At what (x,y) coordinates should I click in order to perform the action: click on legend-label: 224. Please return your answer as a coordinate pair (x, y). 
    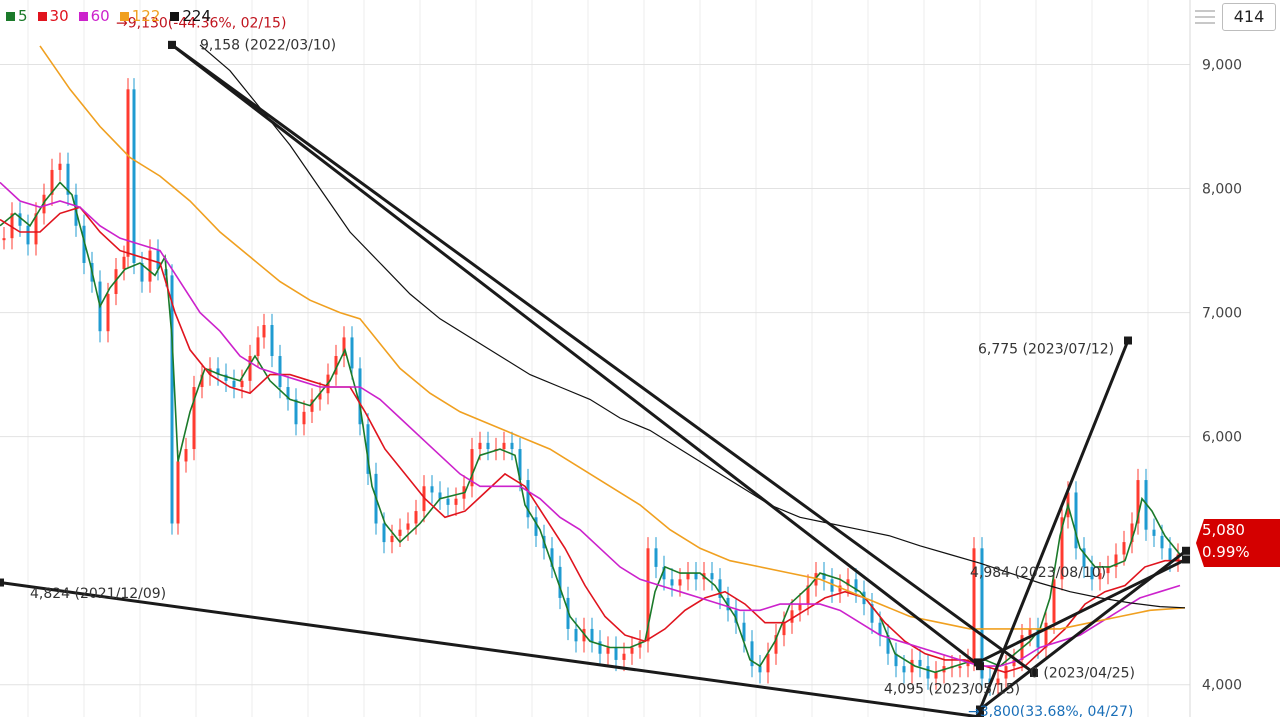
    Looking at the image, I should click on (197, 16).